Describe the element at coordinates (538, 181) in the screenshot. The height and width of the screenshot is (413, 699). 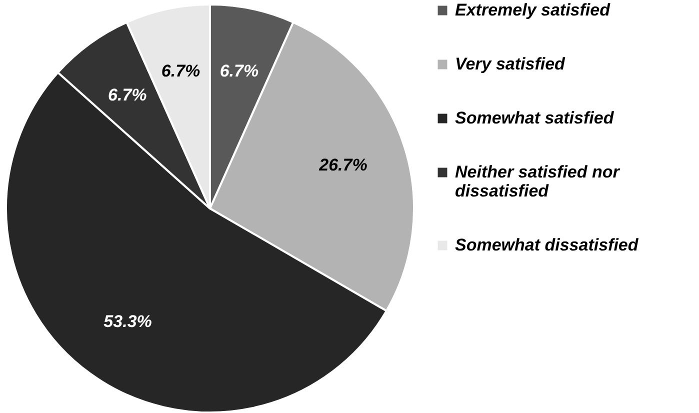
I see `legend-label: Neither satisfied nor dissatisfied` at that location.